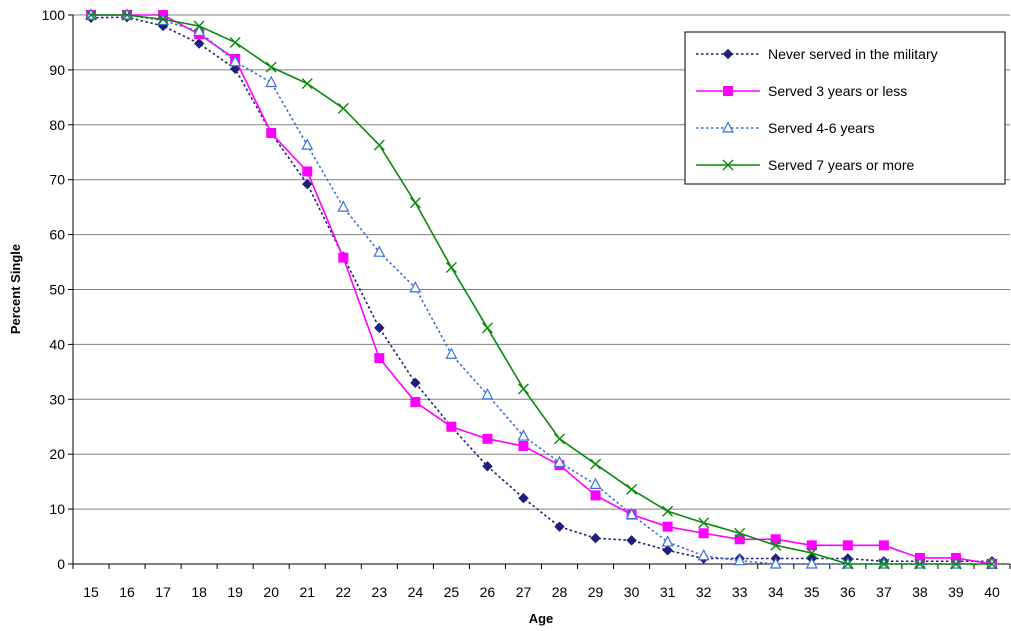 The height and width of the screenshot is (631, 1011). Describe the element at coordinates (524, 592) in the screenshot. I see `x-tick-label: 27` at that location.